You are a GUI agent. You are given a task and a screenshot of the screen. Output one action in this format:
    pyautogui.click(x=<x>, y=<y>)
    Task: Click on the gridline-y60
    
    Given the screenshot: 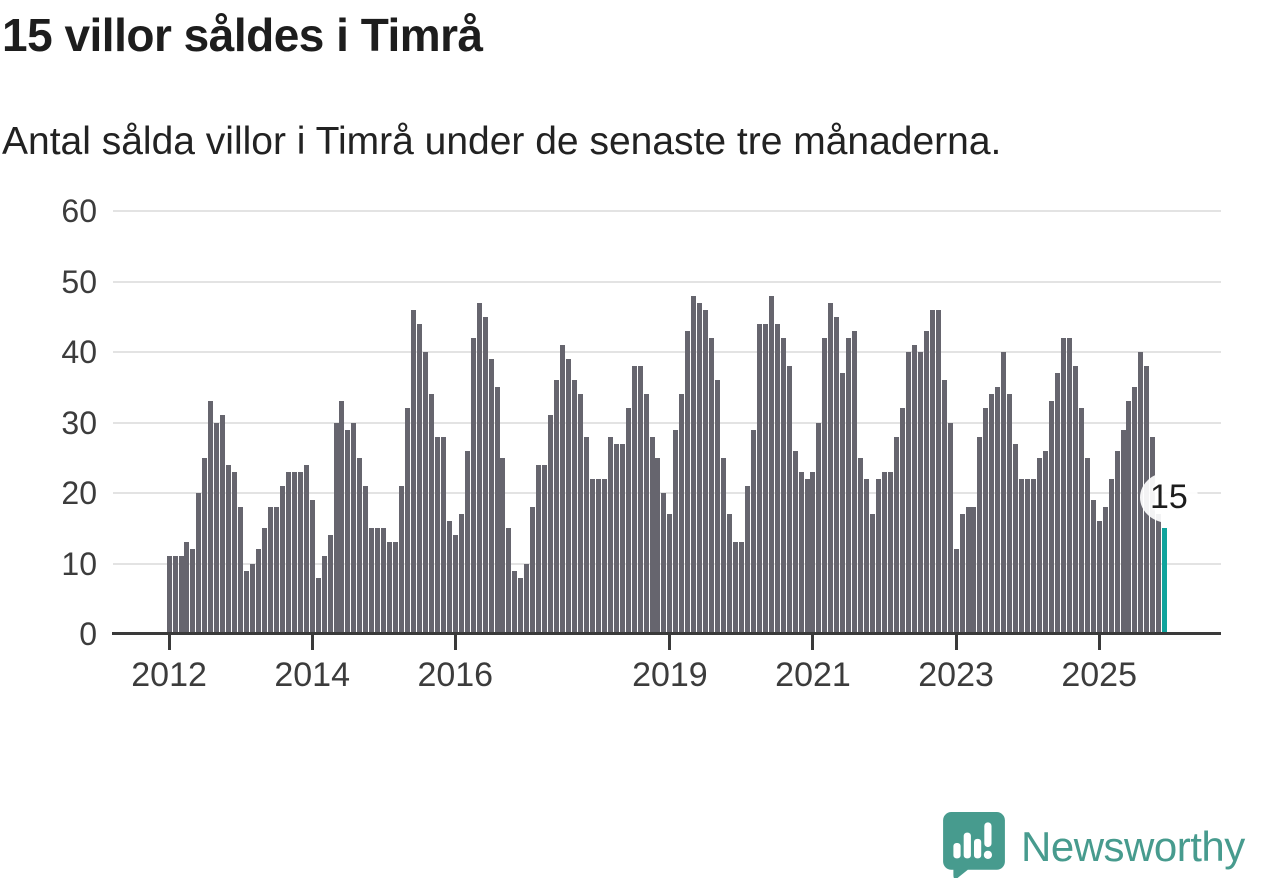 What is the action you would take?
    pyautogui.click(x=667, y=211)
    